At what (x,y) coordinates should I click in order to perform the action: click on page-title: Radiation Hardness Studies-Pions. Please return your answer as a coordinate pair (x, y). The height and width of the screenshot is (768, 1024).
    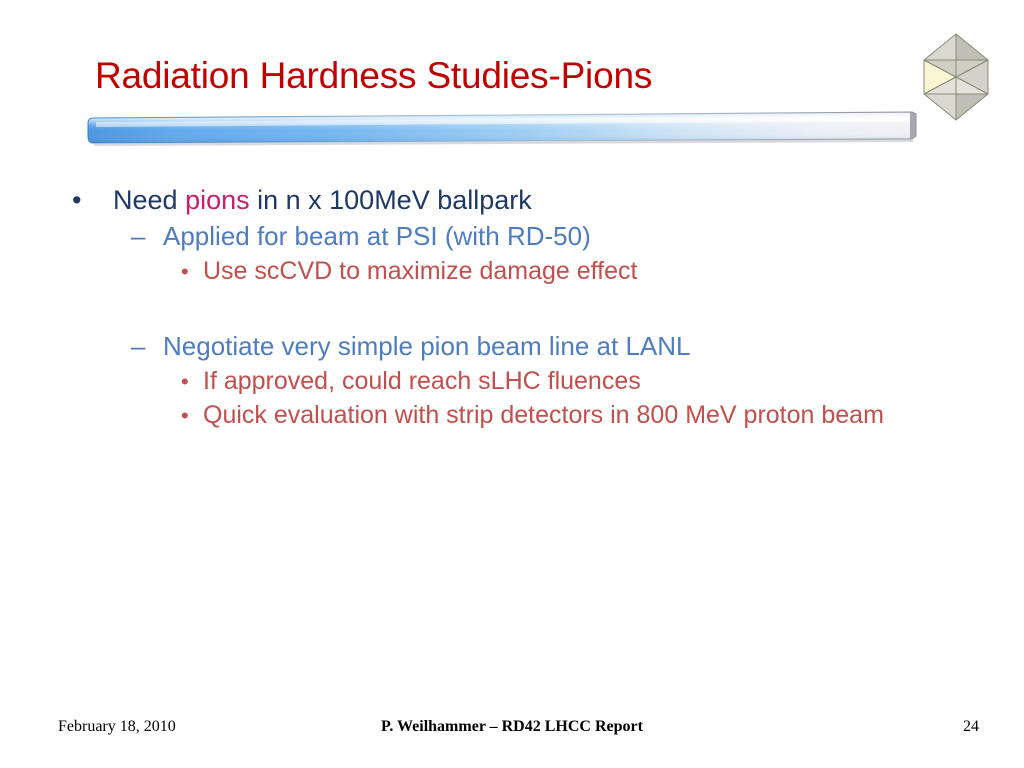
    Looking at the image, I should click on (374, 75).